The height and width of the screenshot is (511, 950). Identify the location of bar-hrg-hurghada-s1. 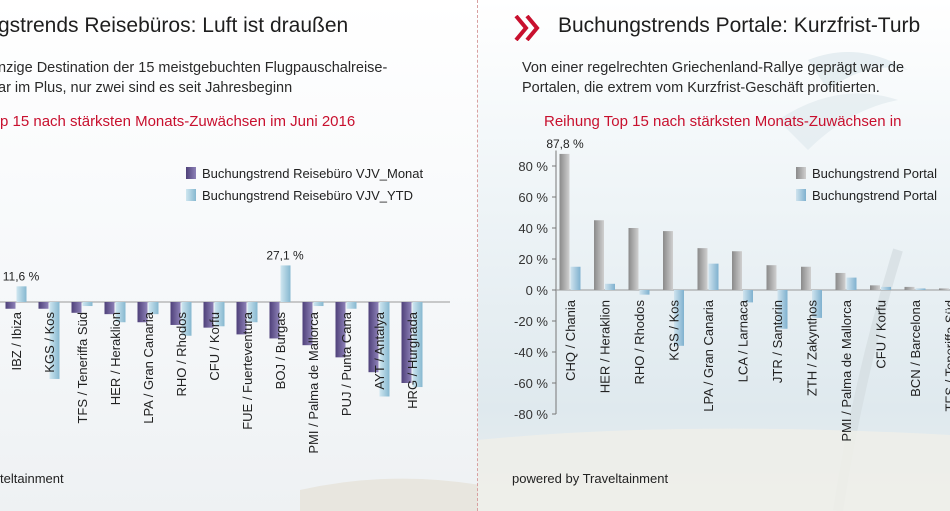
(406, 342).